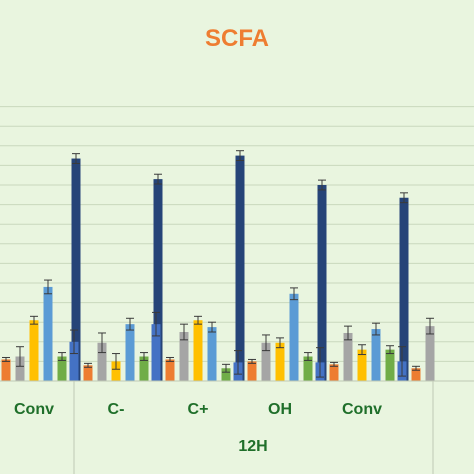 The width and height of the screenshot is (474, 474). Describe the element at coordinates (116, 409) in the screenshot. I see `category-label: C-` at that location.